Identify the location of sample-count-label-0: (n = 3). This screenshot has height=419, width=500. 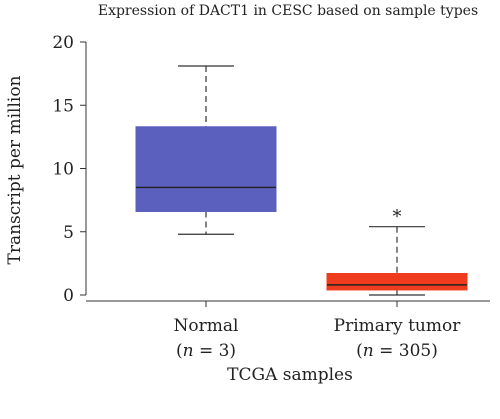
(206, 351).